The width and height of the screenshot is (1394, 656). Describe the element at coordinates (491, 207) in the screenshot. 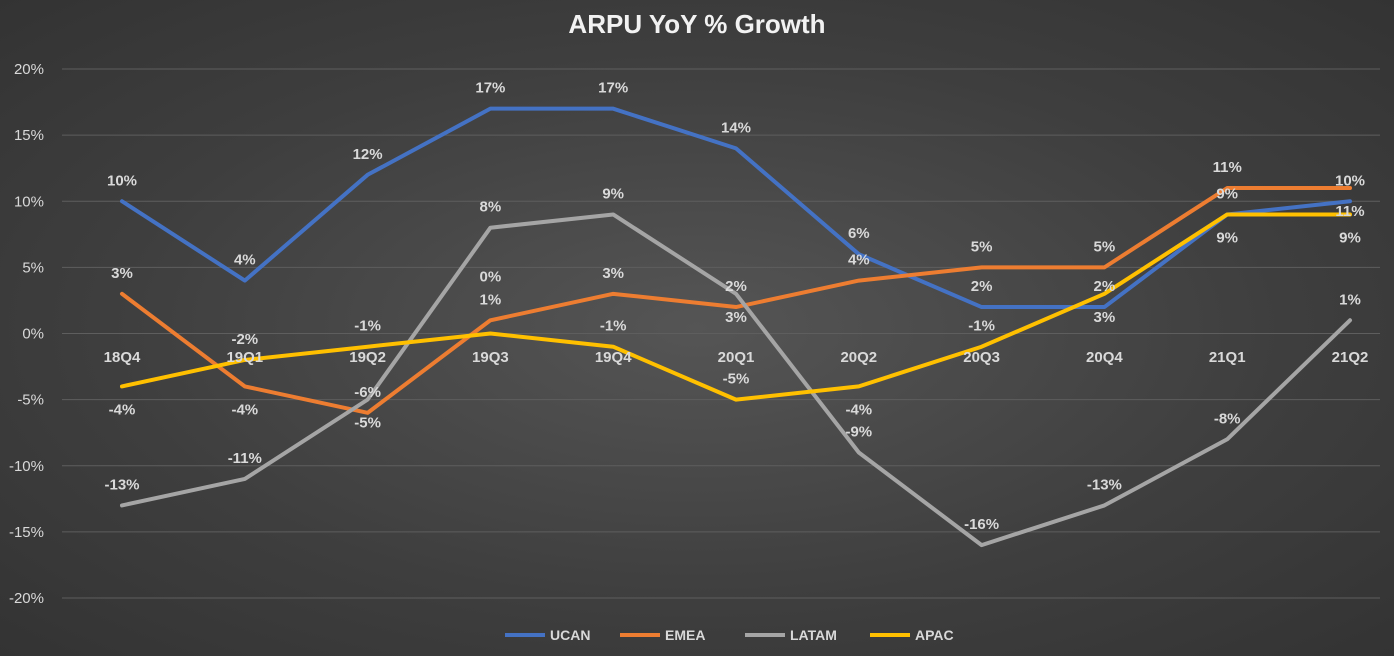

I see `data-label-latam: 8%` at that location.